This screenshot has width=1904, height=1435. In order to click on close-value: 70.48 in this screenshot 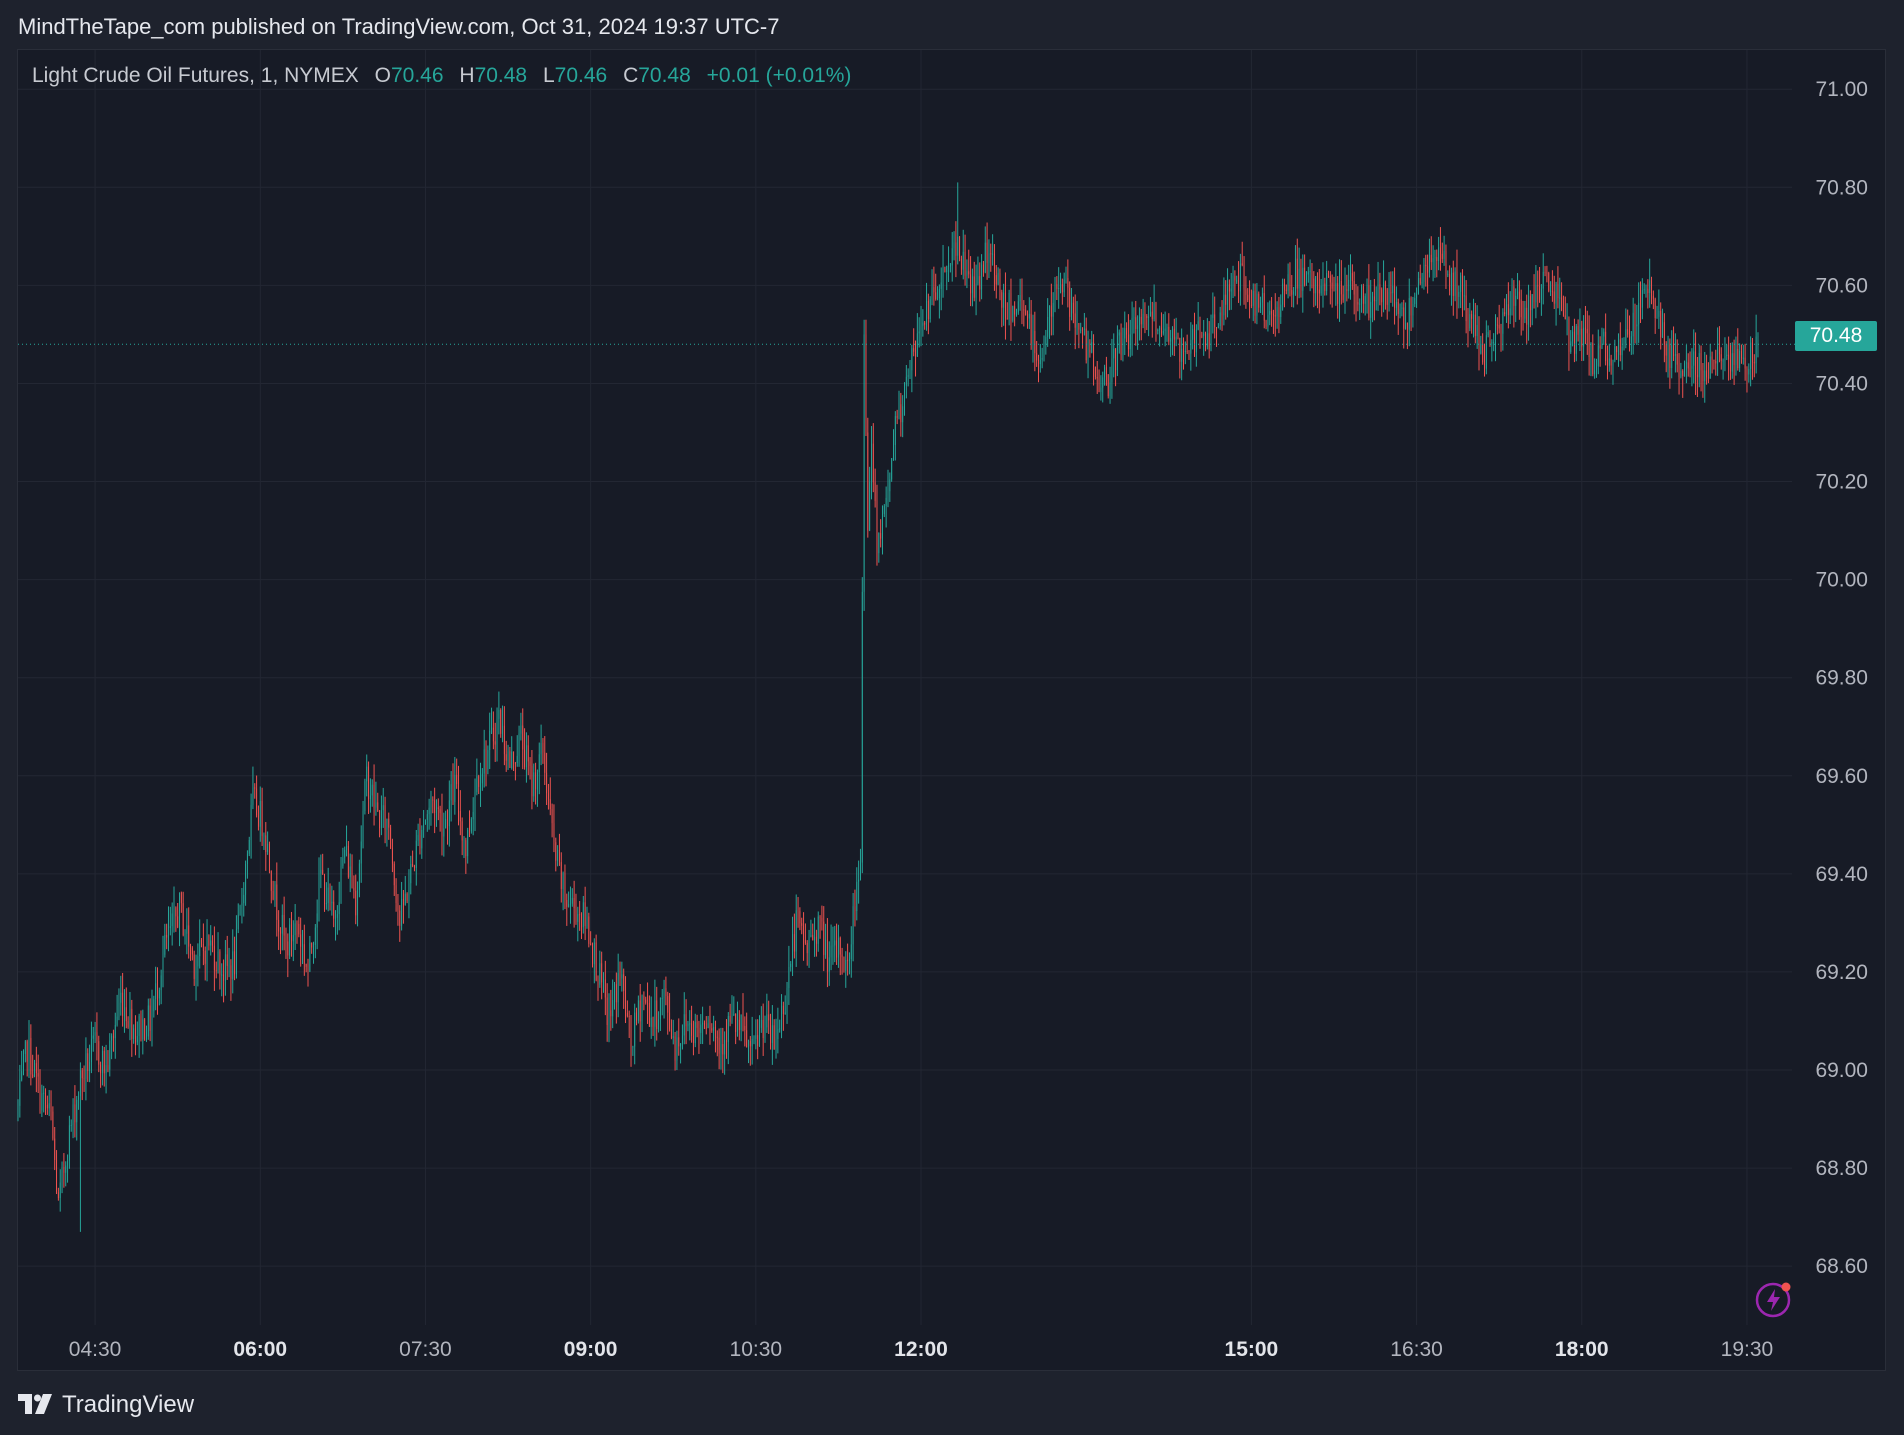, I will do `click(664, 75)`.